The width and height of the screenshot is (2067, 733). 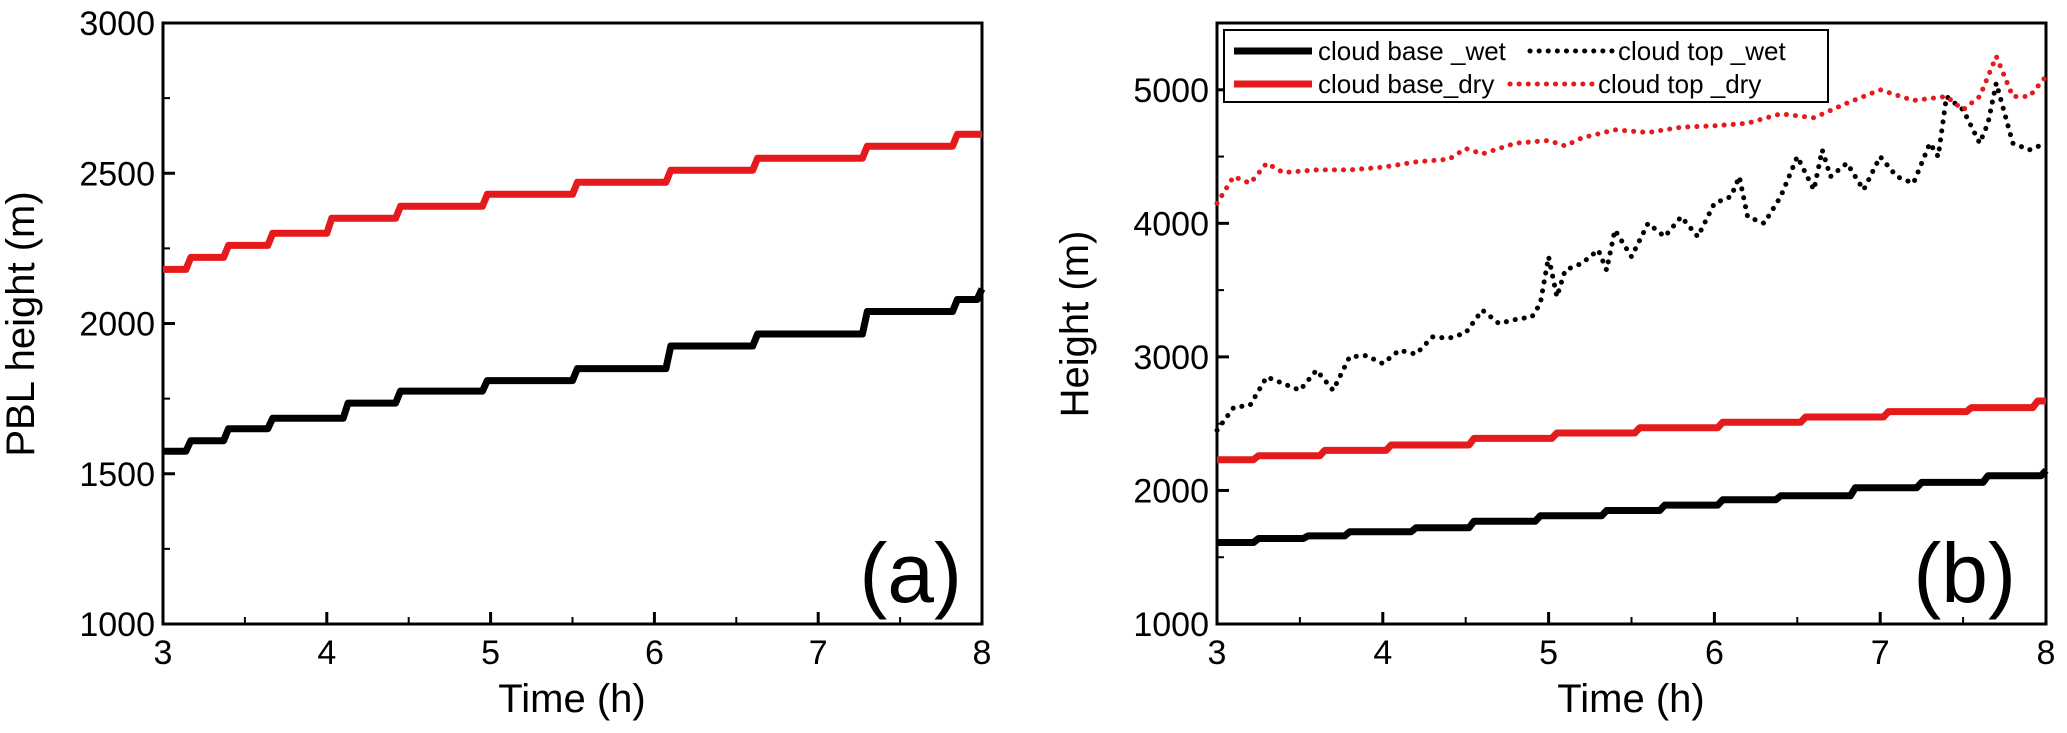 What do you see at coordinates (910, 573) in the screenshot?
I see `panel-tag: (a)` at bounding box center [910, 573].